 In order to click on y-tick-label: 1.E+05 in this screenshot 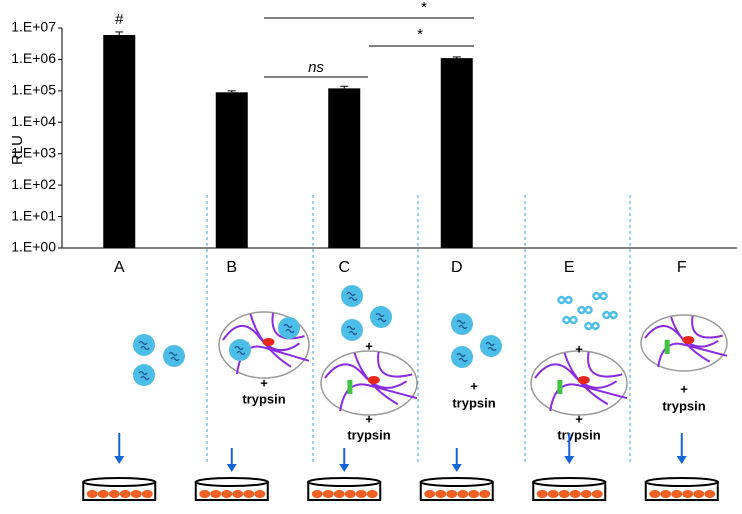, I will do `click(33, 90)`.